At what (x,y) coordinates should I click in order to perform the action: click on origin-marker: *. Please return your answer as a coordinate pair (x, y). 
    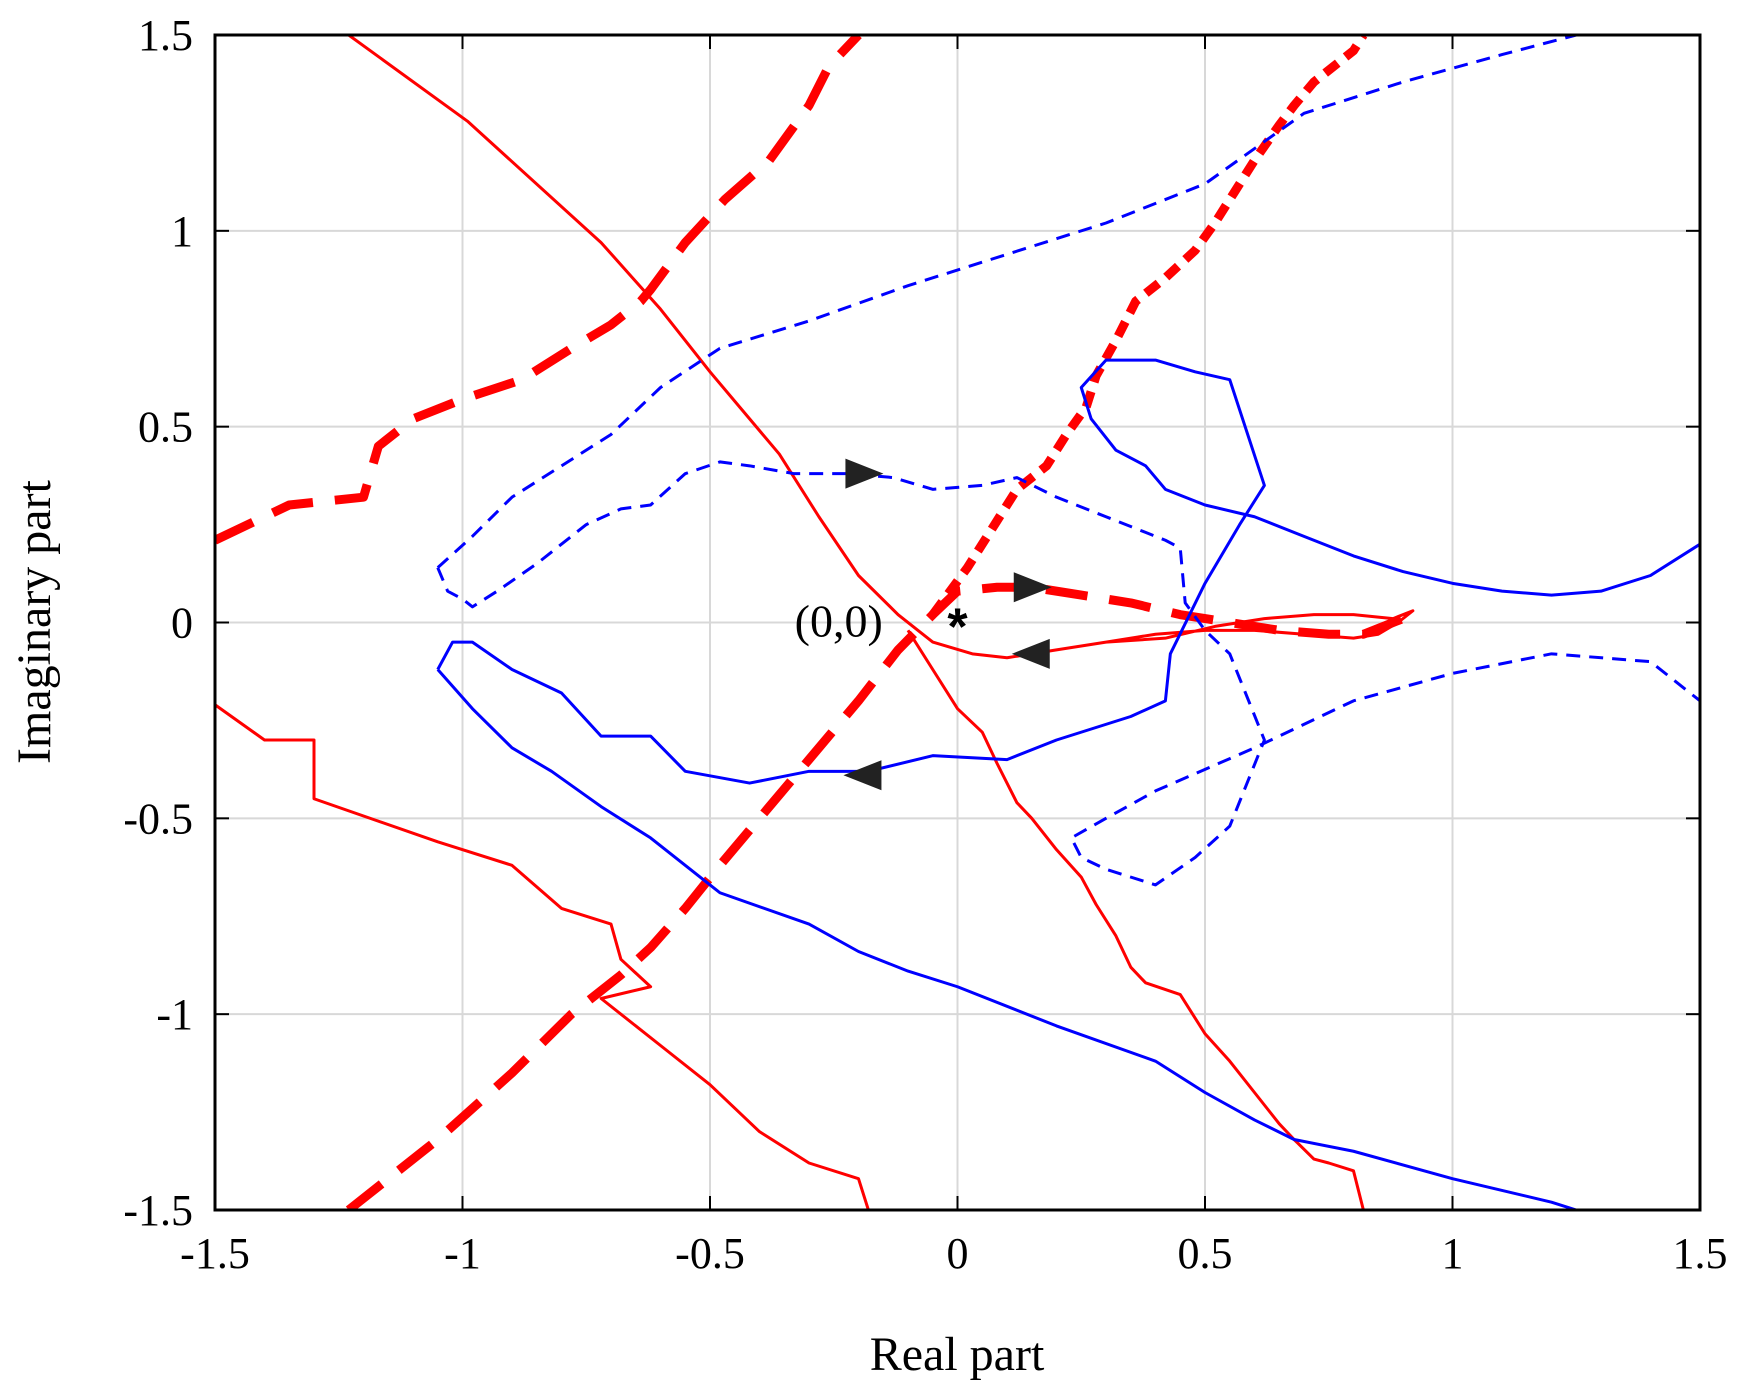
    Looking at the image, I should click on (957, 628).